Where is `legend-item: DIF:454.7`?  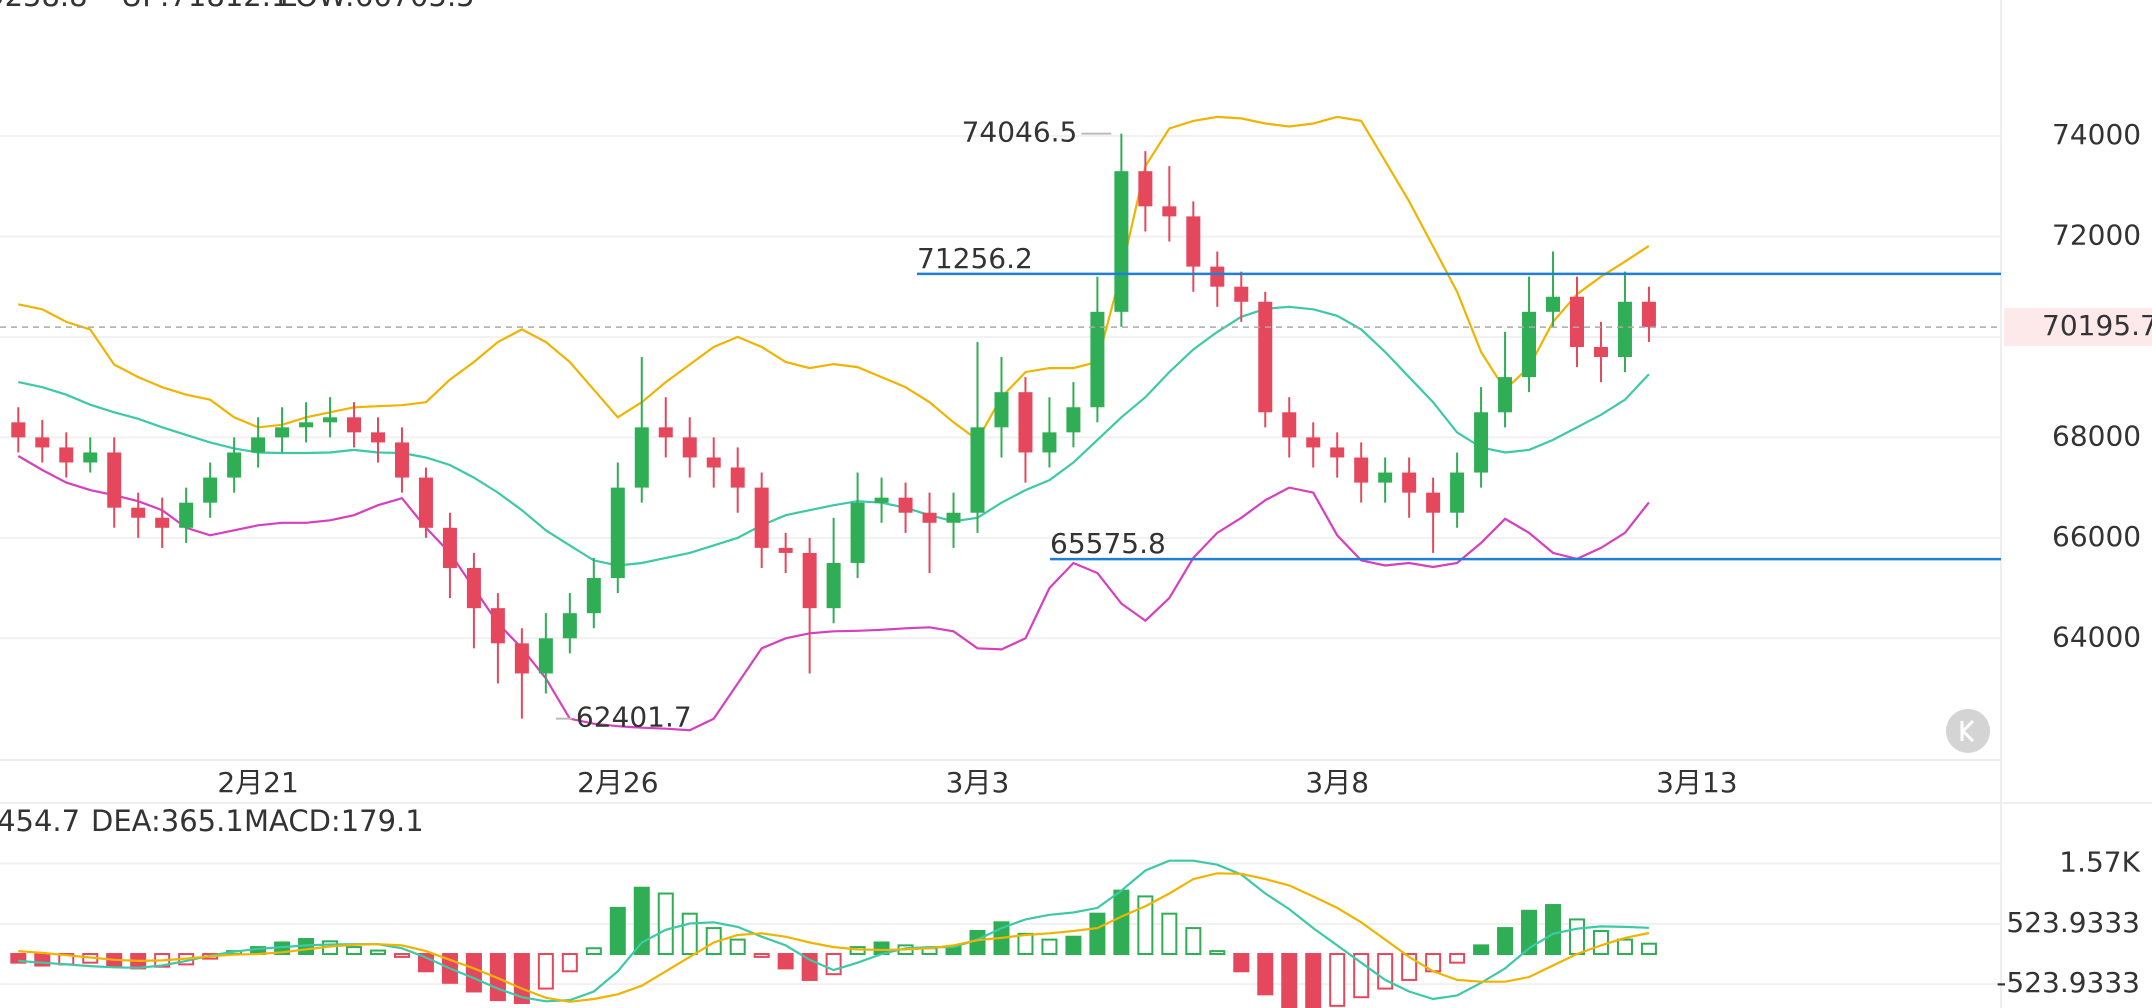
legend-item: DIF:454.7 is located at coordinates (40, 821).